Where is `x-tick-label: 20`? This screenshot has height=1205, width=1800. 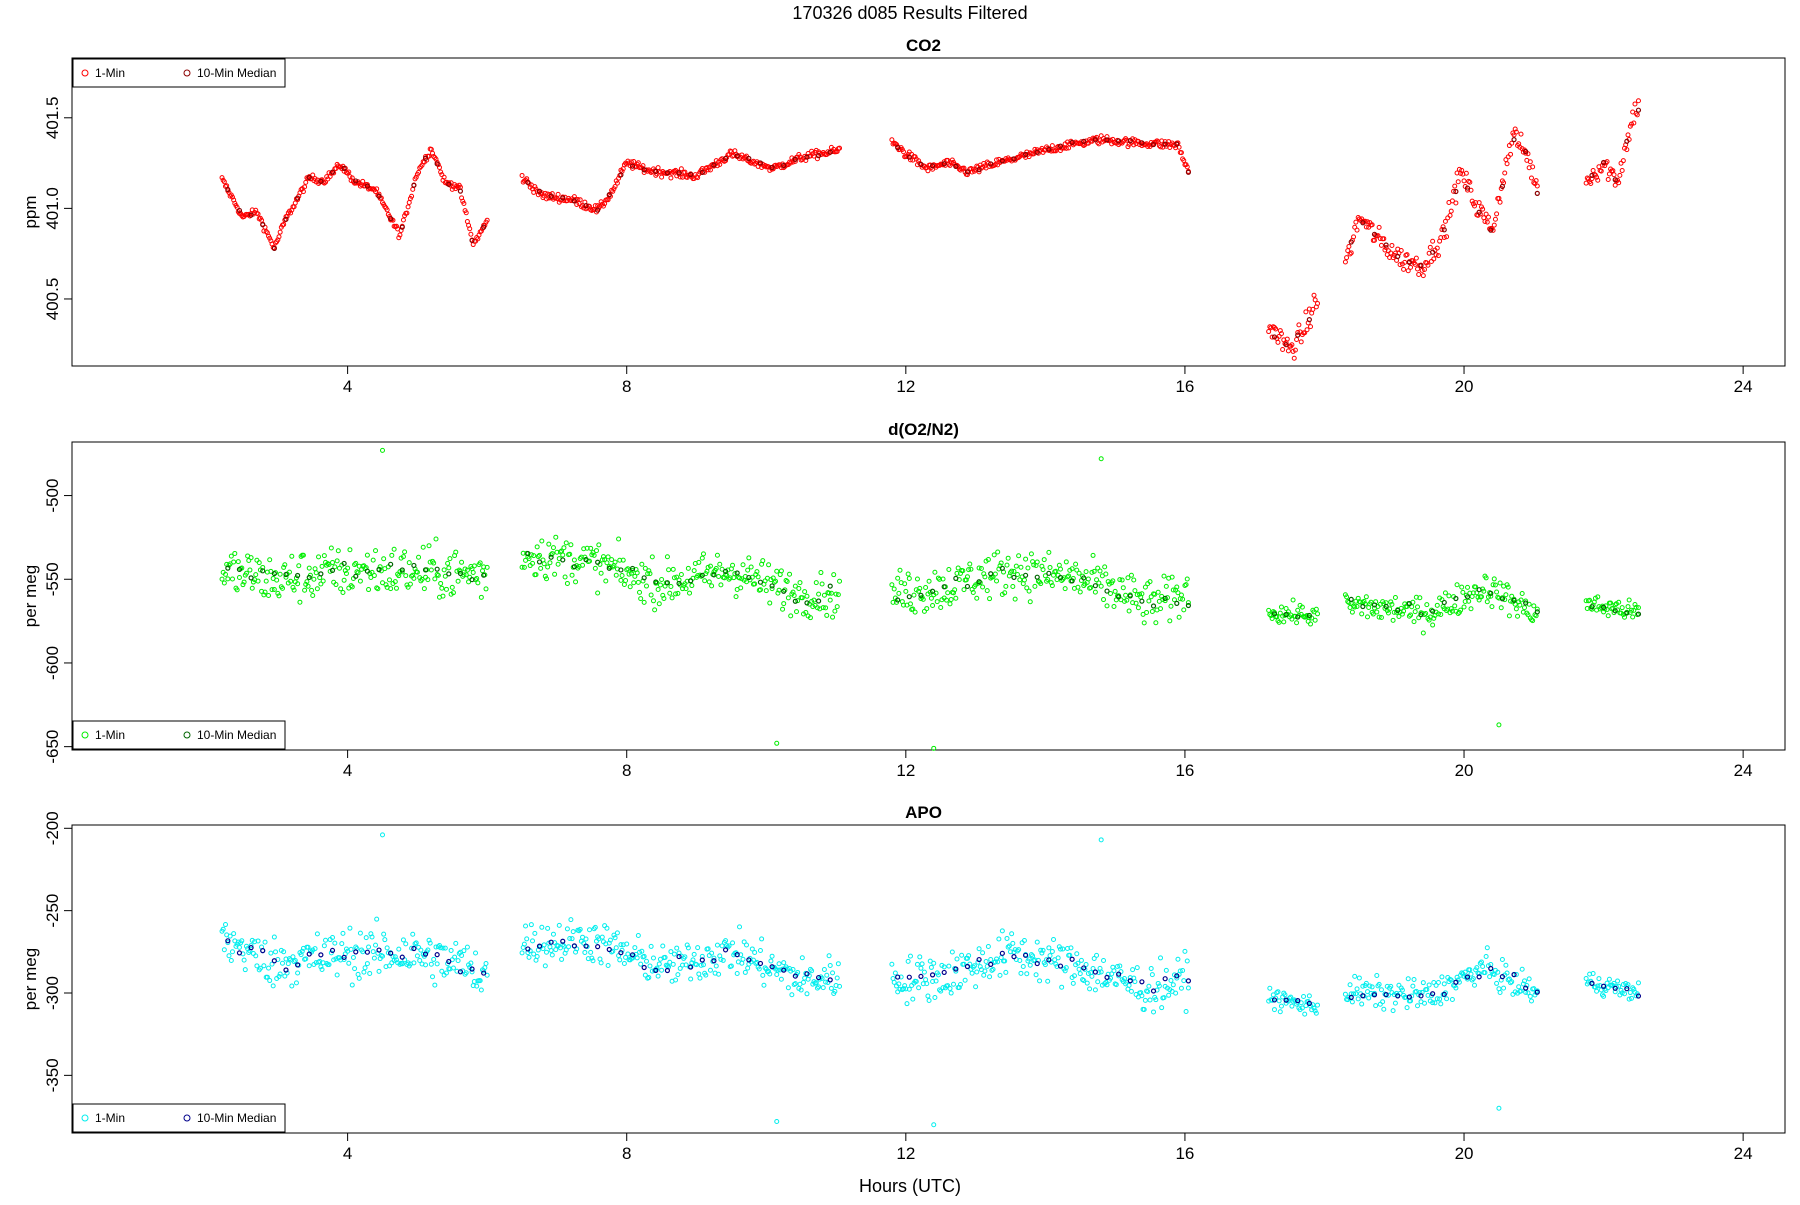
x-tick-label: 20 is located at coordinates (1464, 1153).